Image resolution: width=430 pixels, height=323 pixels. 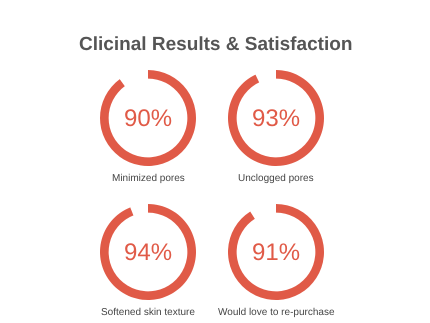 What do you see at coordinates (276, 252) in the screenshot?
I see `data-label: 91%` at bounding box center [276, 252].